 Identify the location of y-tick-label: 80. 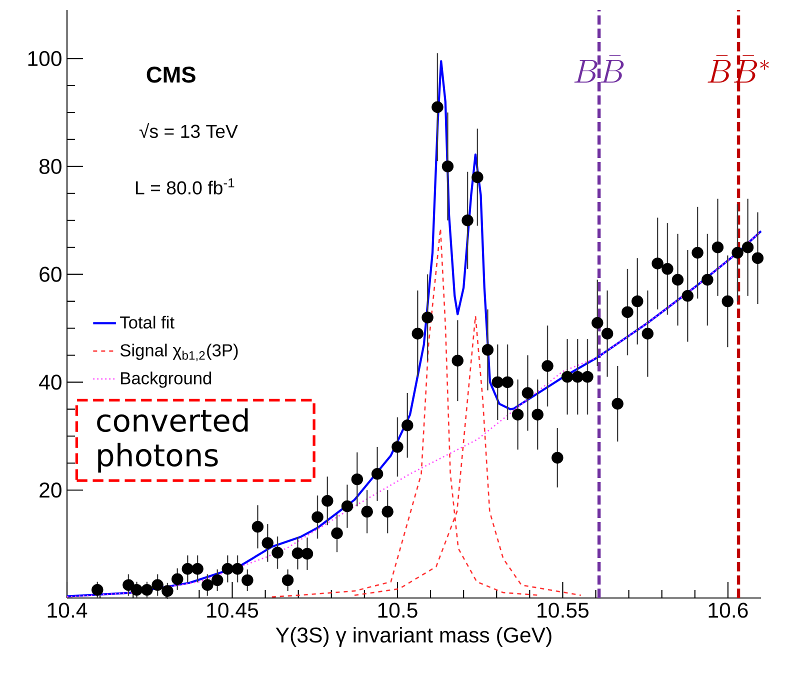
(50, 166).